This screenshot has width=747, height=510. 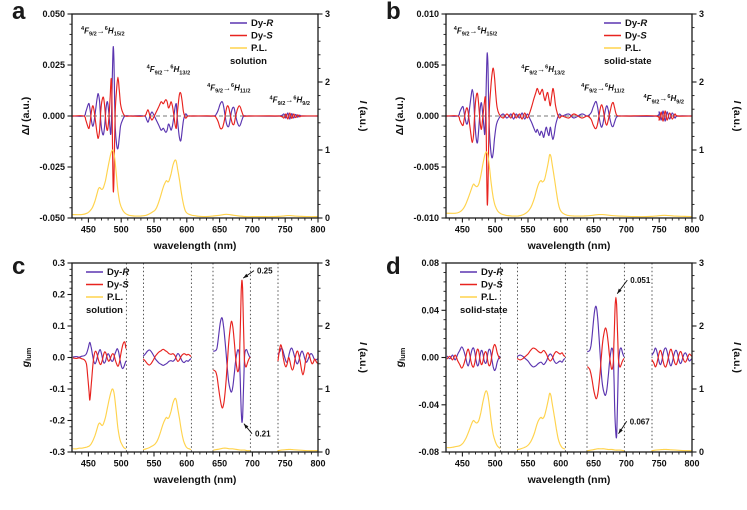 I want to click on y-left-tick-label: 0.025, so click(x=53, y=65).